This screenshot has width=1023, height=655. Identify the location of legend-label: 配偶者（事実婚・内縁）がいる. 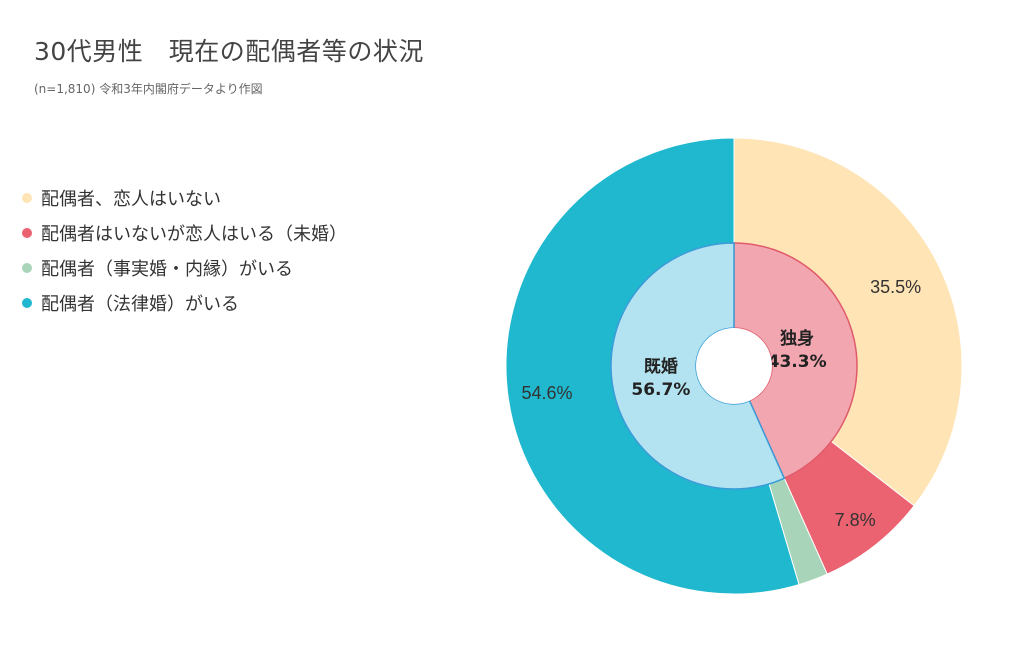
(167, 269).